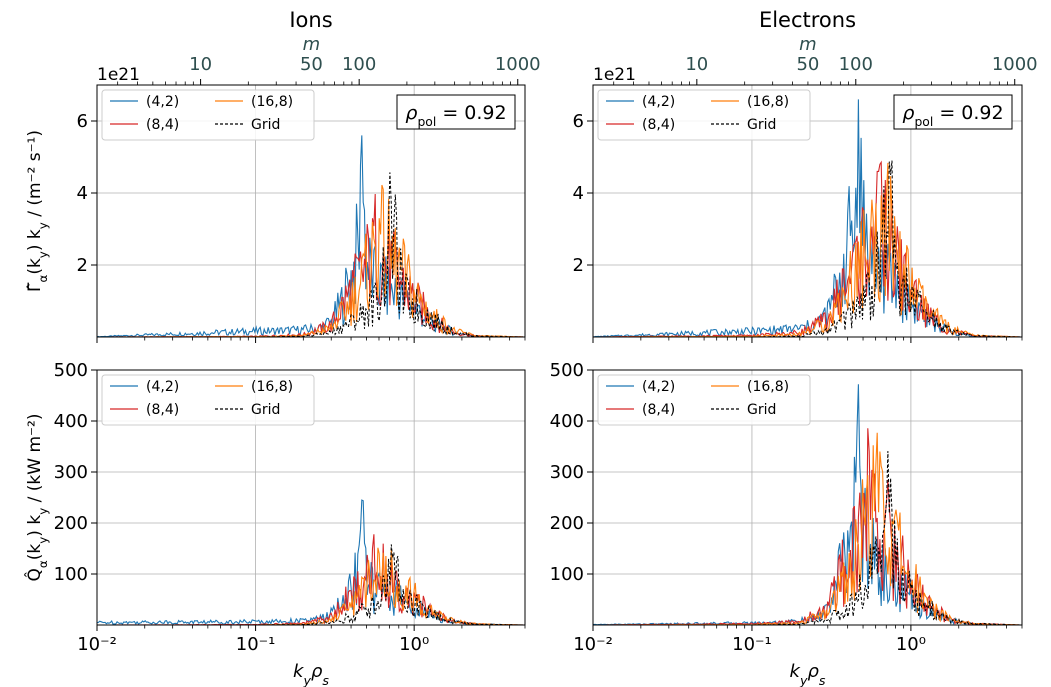 Image resolution: width=1051 pixels, height=687 pixels. Describe the element at coordinates (37, 211) in the screenshot. I see `y-axis-label: Γ̂α(ky) ky / (m⁻² s⁻¹)` at that location.